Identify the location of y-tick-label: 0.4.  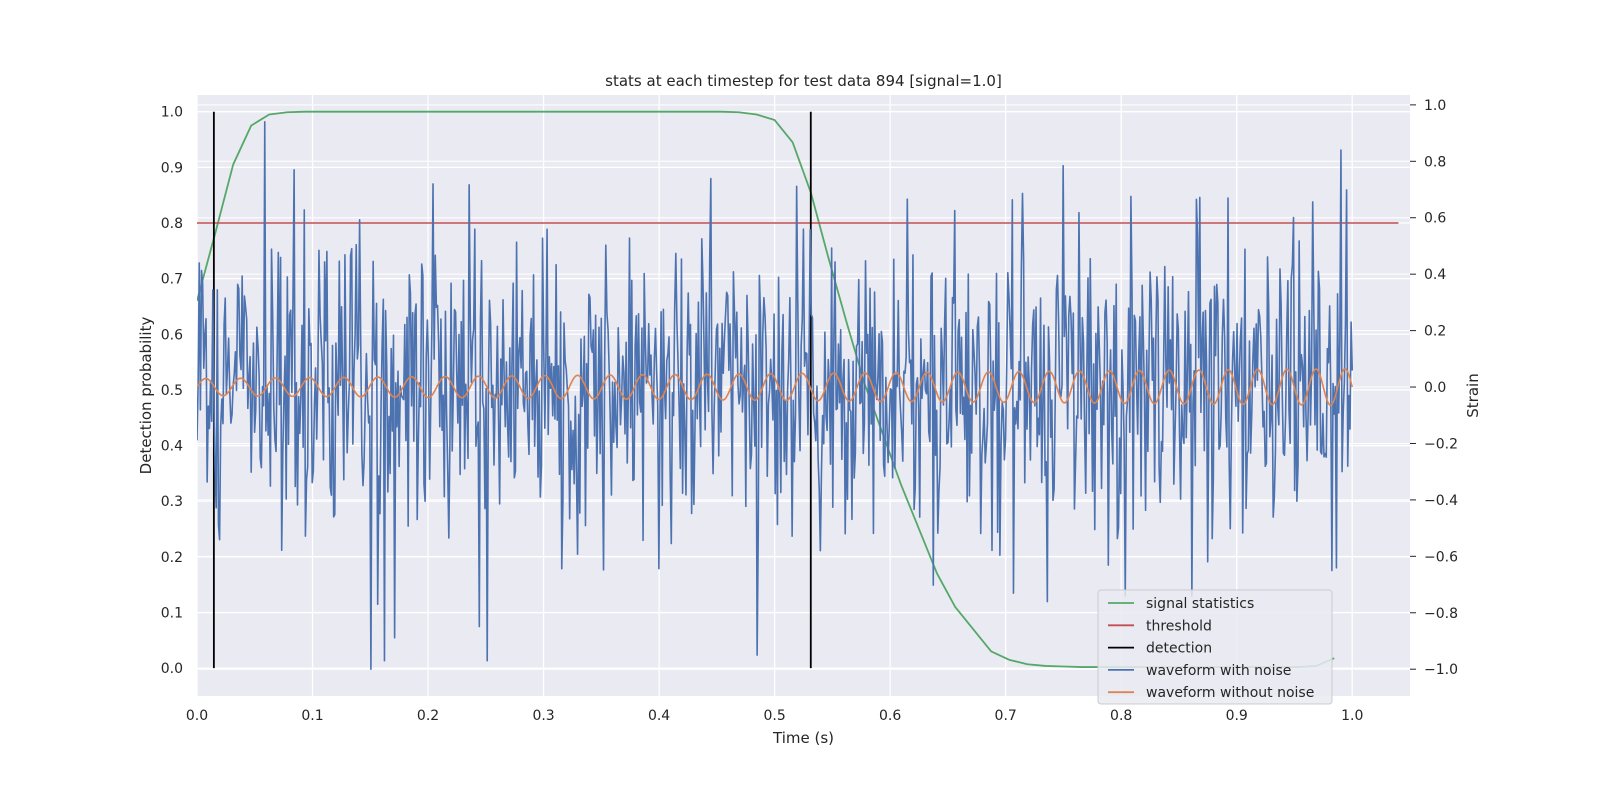
(172, 447).